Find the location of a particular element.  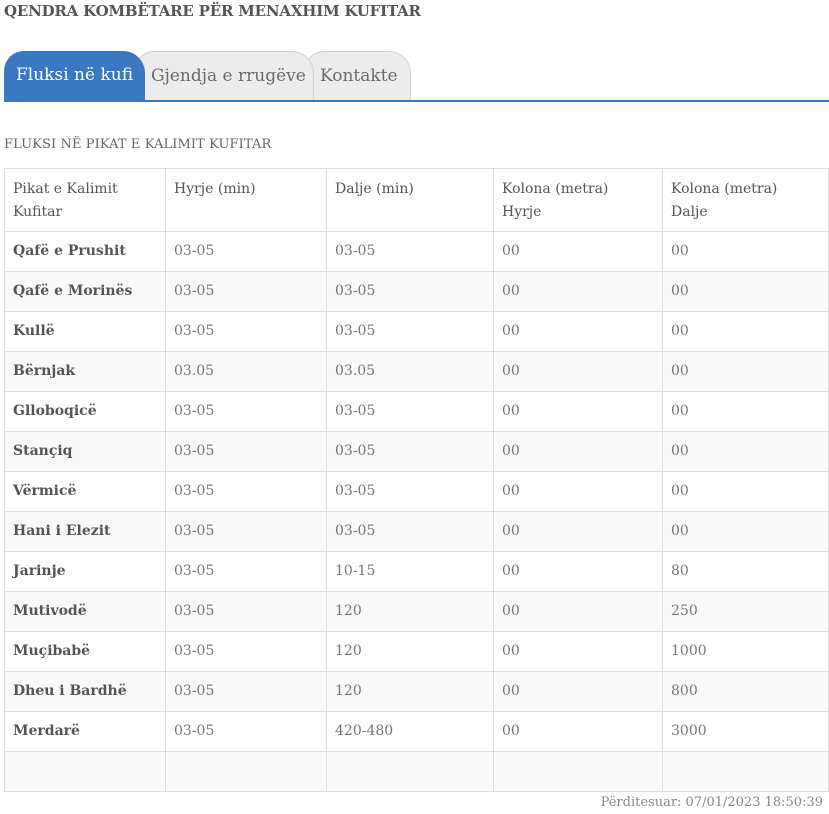

table-row: Kullë 03-05 03-05 00 00 is located at coordinates (416, 331).